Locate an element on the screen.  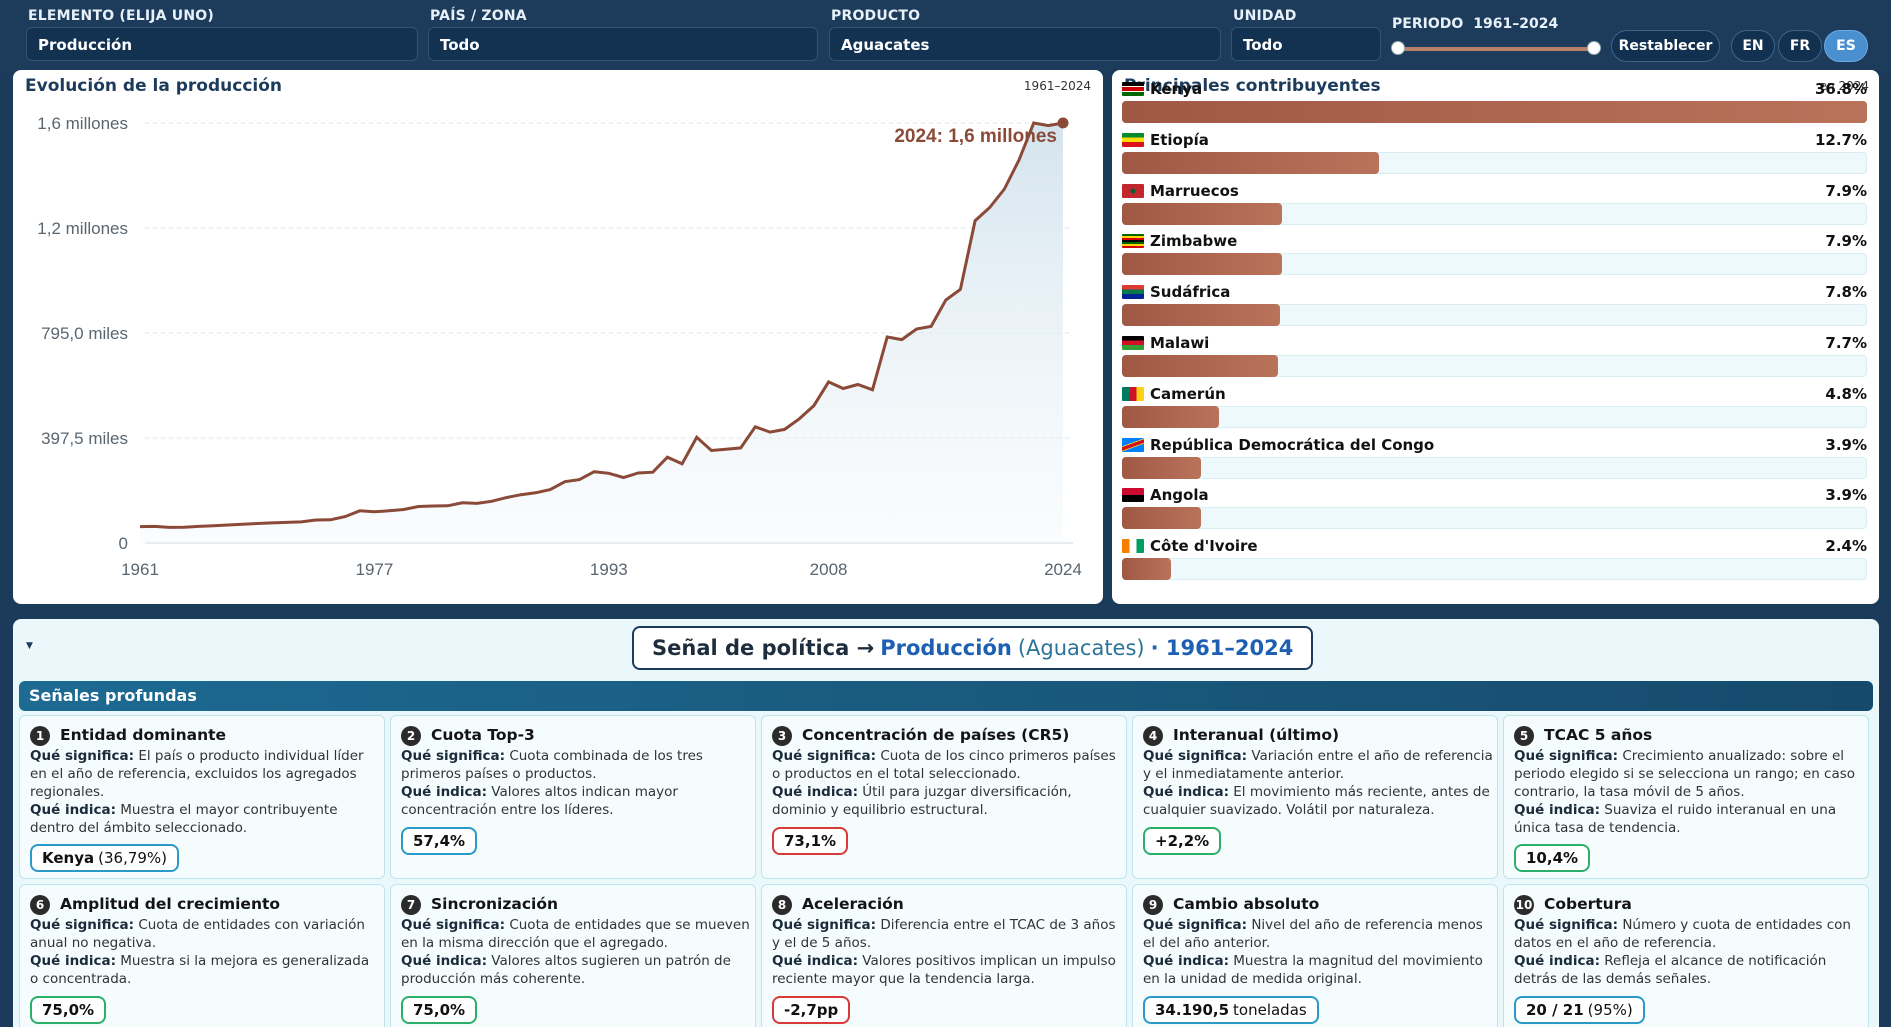
contributor-name-cell: Malawi is located at coordinates (1165, 343).